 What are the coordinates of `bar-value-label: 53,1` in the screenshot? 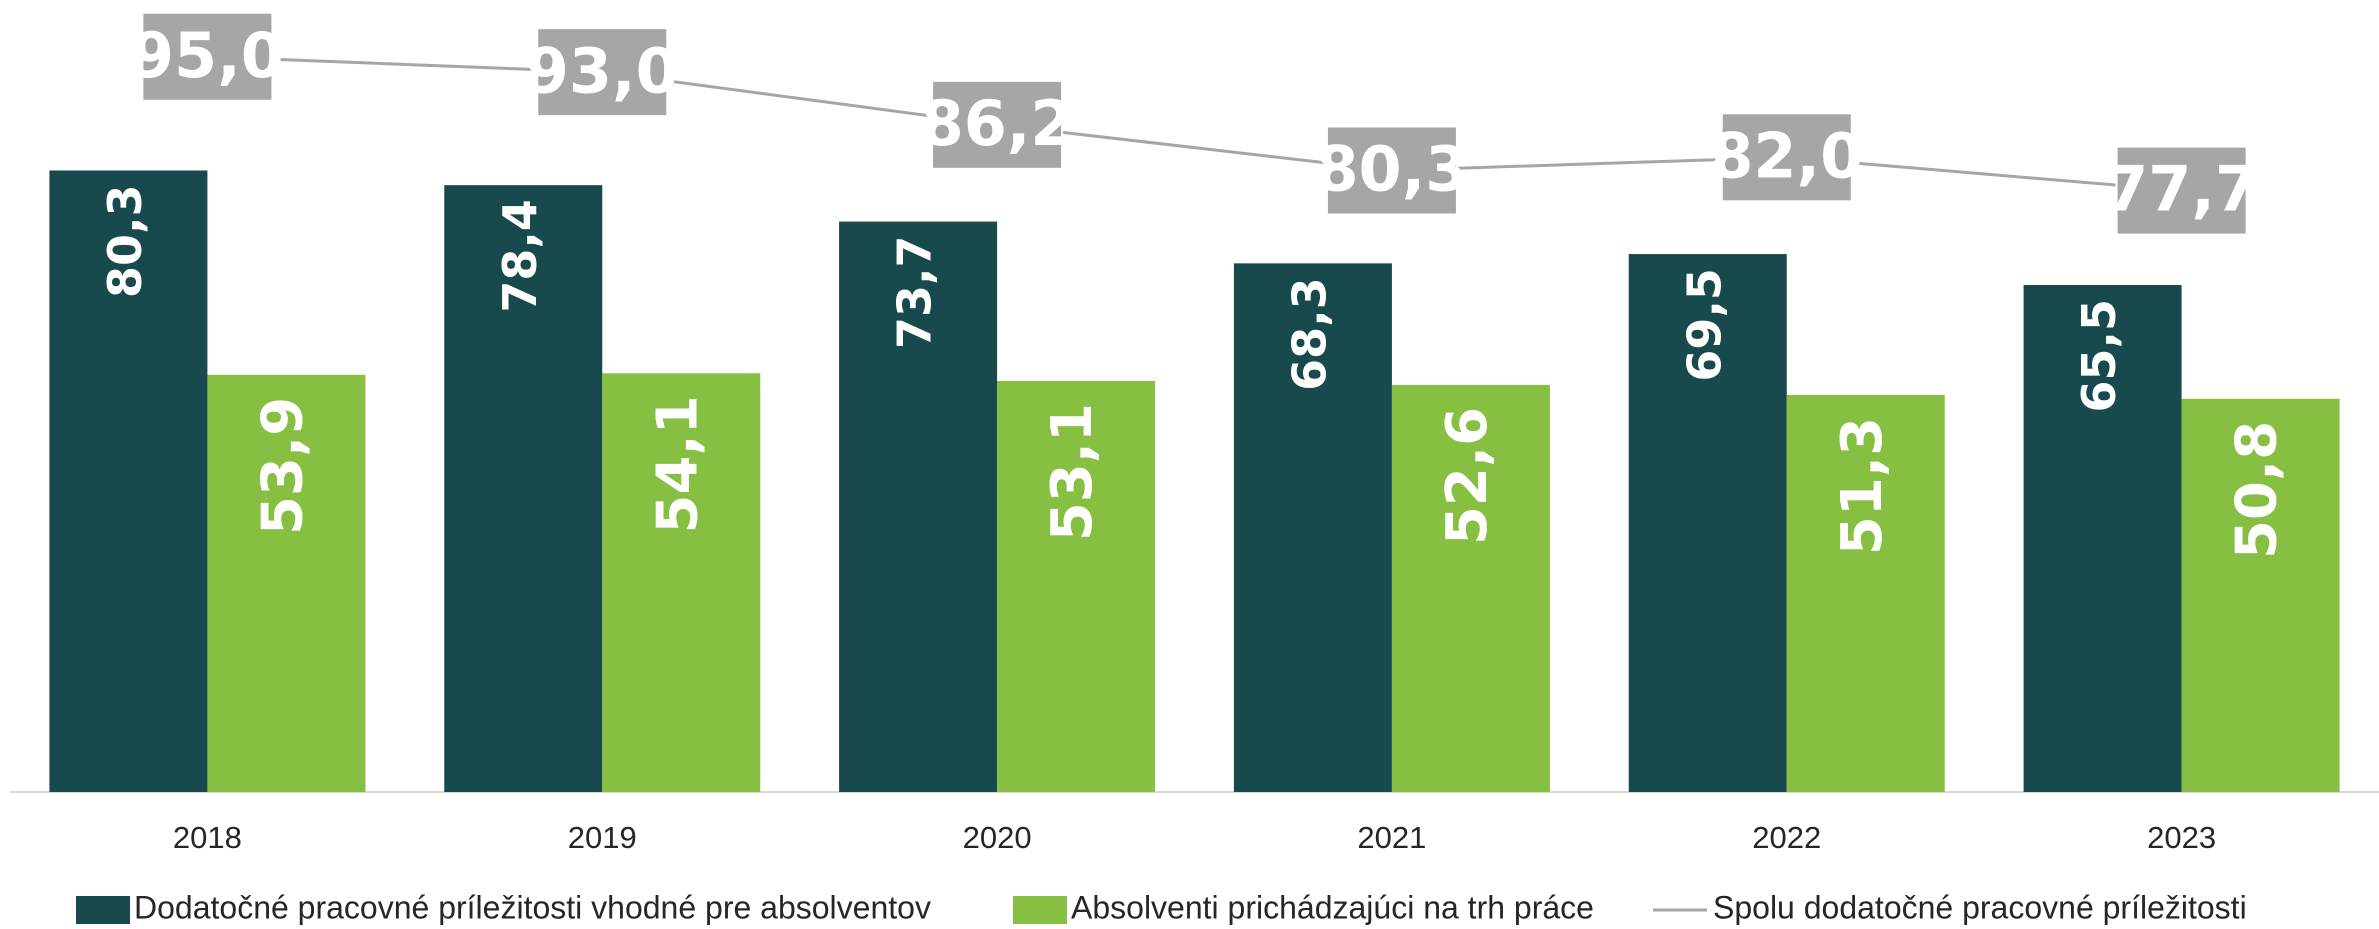 It's located at (1072, 472).